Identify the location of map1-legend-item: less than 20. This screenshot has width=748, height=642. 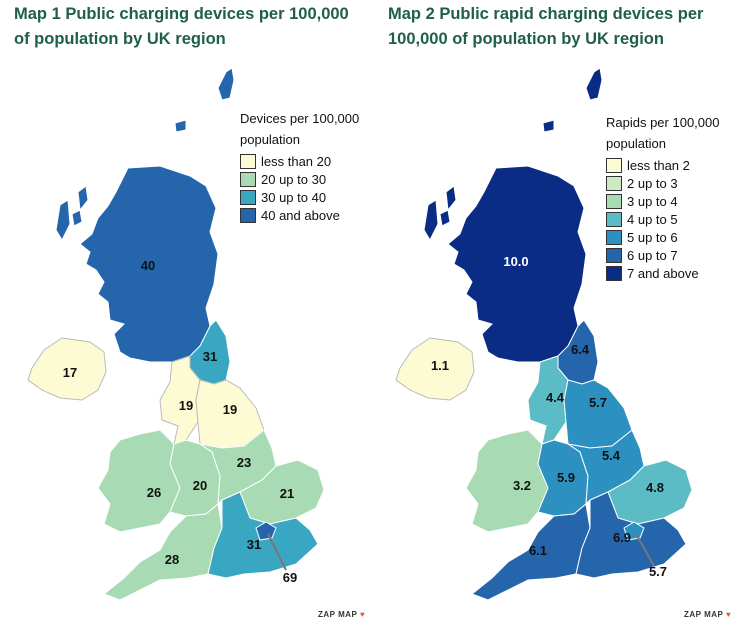
(315, 161).